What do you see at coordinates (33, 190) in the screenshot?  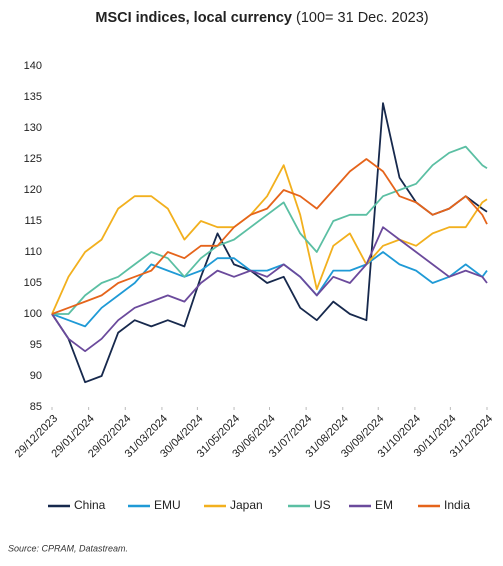 I see `y-tick-label: 120` at bounding box center [33, 190].